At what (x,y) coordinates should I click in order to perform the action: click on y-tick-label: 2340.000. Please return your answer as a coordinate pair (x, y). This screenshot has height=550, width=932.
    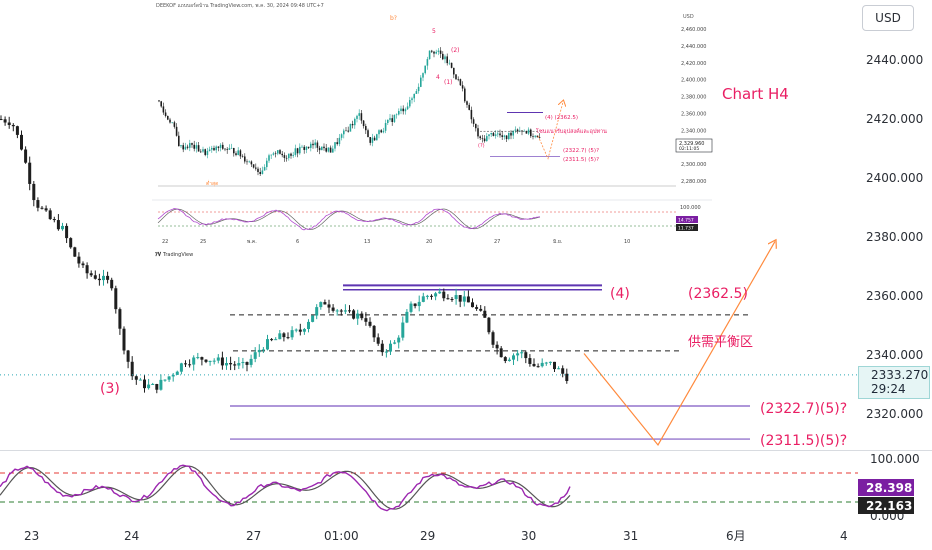
    Looking at the image, I should click on (894, 355).